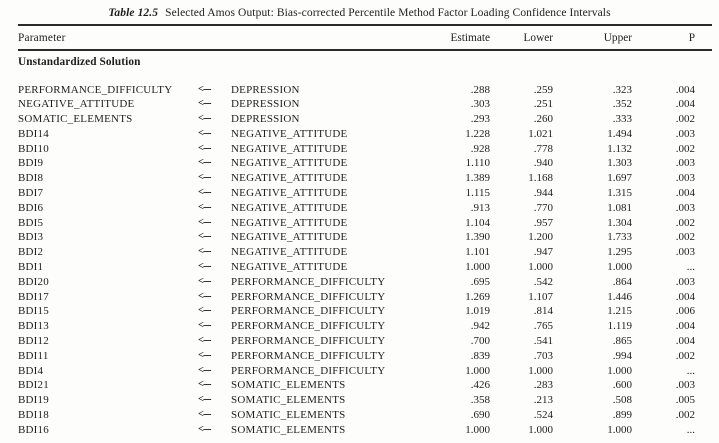 The image size is (719, 443). Describe the element at coordinates (685, 400) in the screenshot. I see `row-p: .005` at that location.